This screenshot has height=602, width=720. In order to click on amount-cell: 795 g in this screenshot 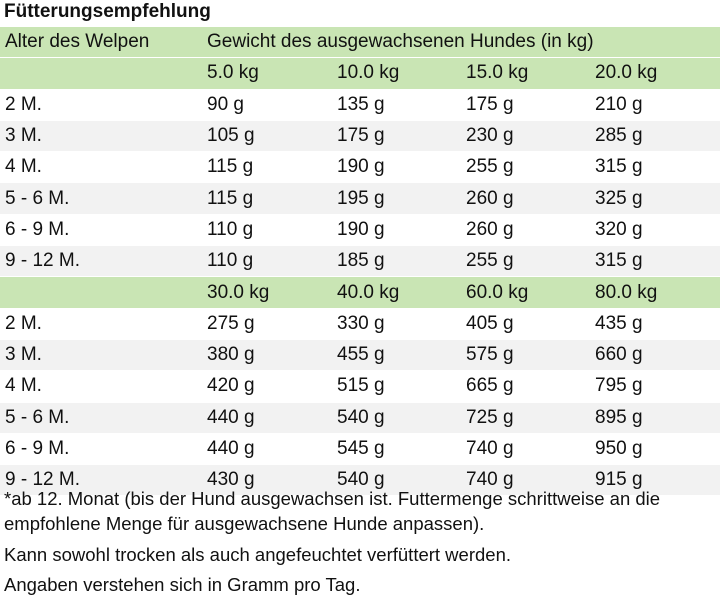, I will do `click(657, 386)`.